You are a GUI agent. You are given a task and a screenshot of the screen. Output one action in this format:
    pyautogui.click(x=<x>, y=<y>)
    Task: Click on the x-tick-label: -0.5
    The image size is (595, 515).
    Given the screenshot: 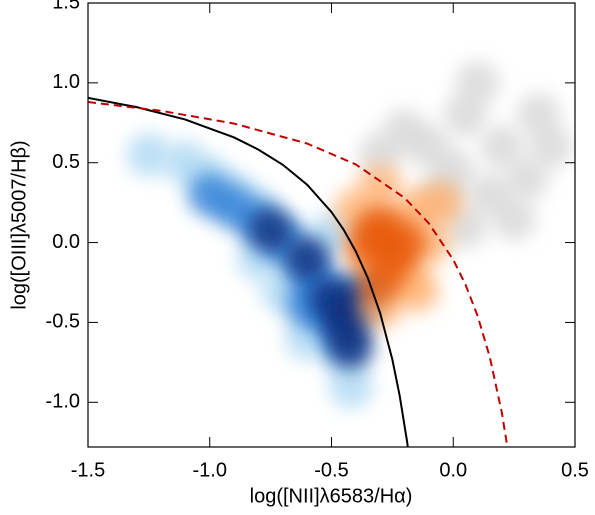 What is the action you would take?
    pyautogui.click(x=331, y=470)
    